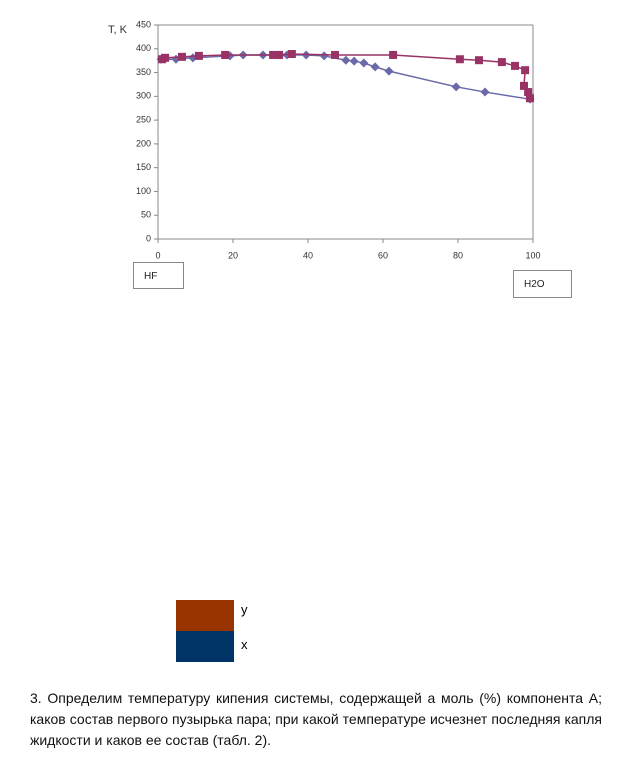 The height and width of the screenshot is (759, 627). I want to click on x-tick-label: 40, so click(308, 255).